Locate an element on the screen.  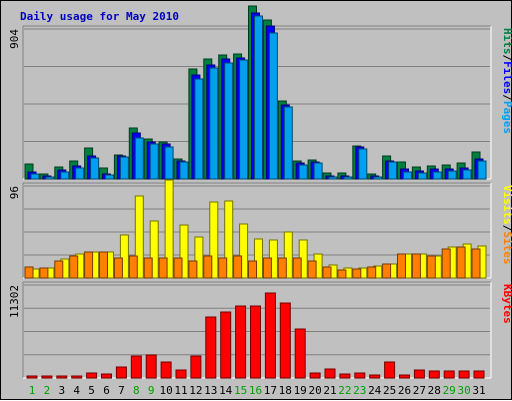
legend-kbytes: KBytes is located at coordinates (506, 304).